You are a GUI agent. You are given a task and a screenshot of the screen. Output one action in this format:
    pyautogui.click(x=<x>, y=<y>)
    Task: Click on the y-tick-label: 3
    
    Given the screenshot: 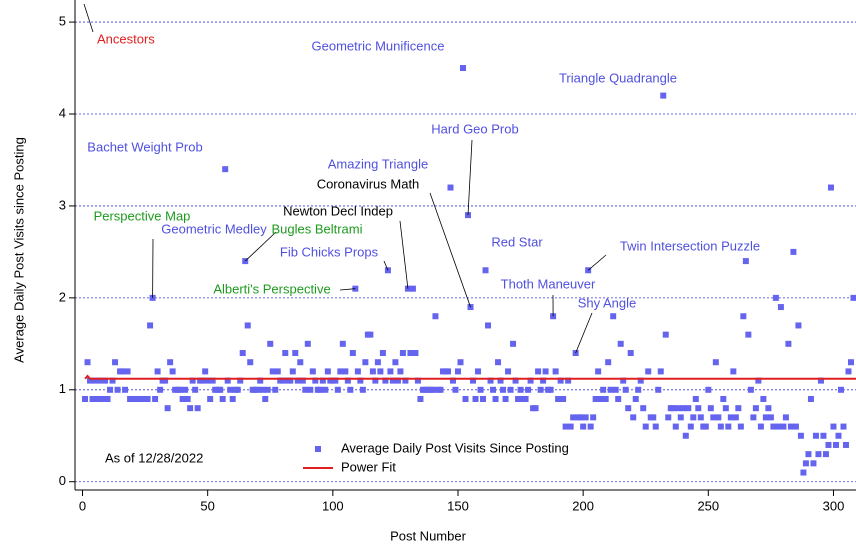 What is the action you would take?
    pyautogui.click(x=62, y=204)
    